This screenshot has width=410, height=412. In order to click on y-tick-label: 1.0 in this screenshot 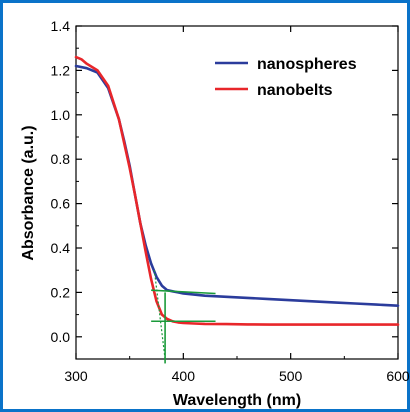, I will do `click(61, 115)`.